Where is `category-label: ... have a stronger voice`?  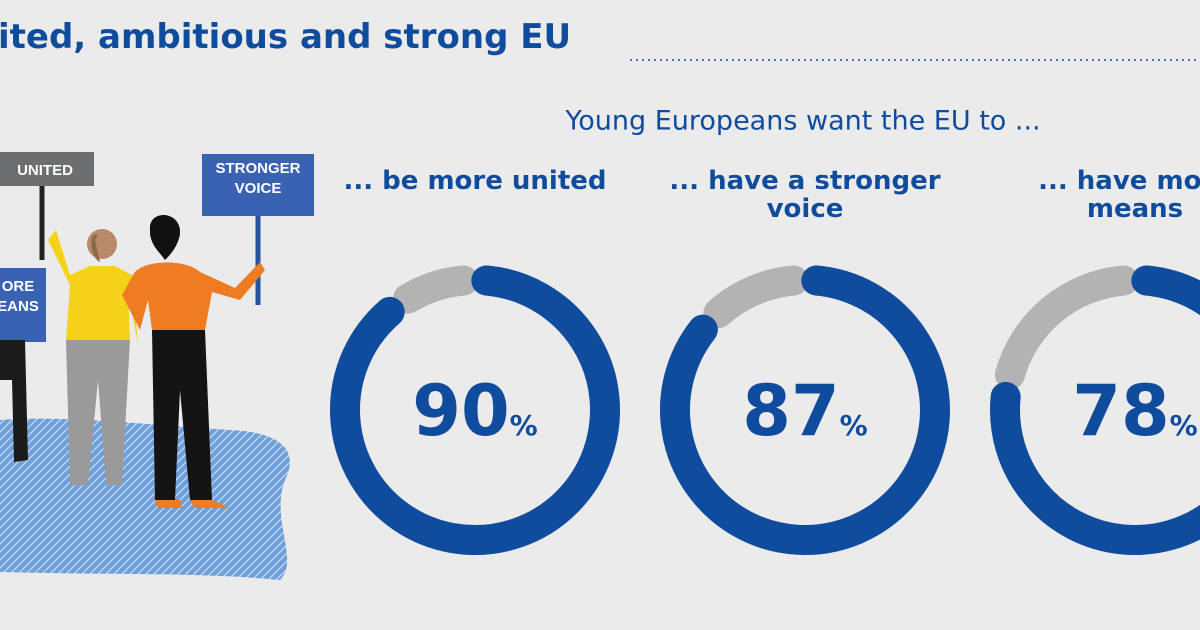
category-label: ... have a stronger voice is located at coordinates (805, 195).